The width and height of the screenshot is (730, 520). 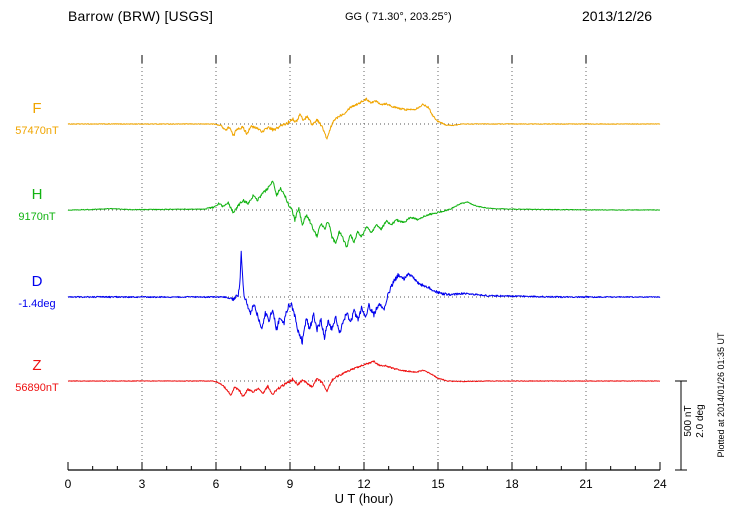 I want to click on channel-letter-d: D, so click(x=37, y=281).